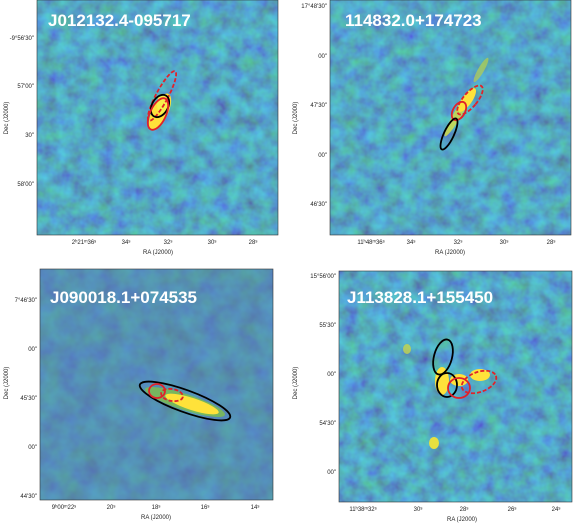 The width and height of the screenshot is (574, 529). I want to click on panel-title: 114832.0+174723, so click(413, 20).